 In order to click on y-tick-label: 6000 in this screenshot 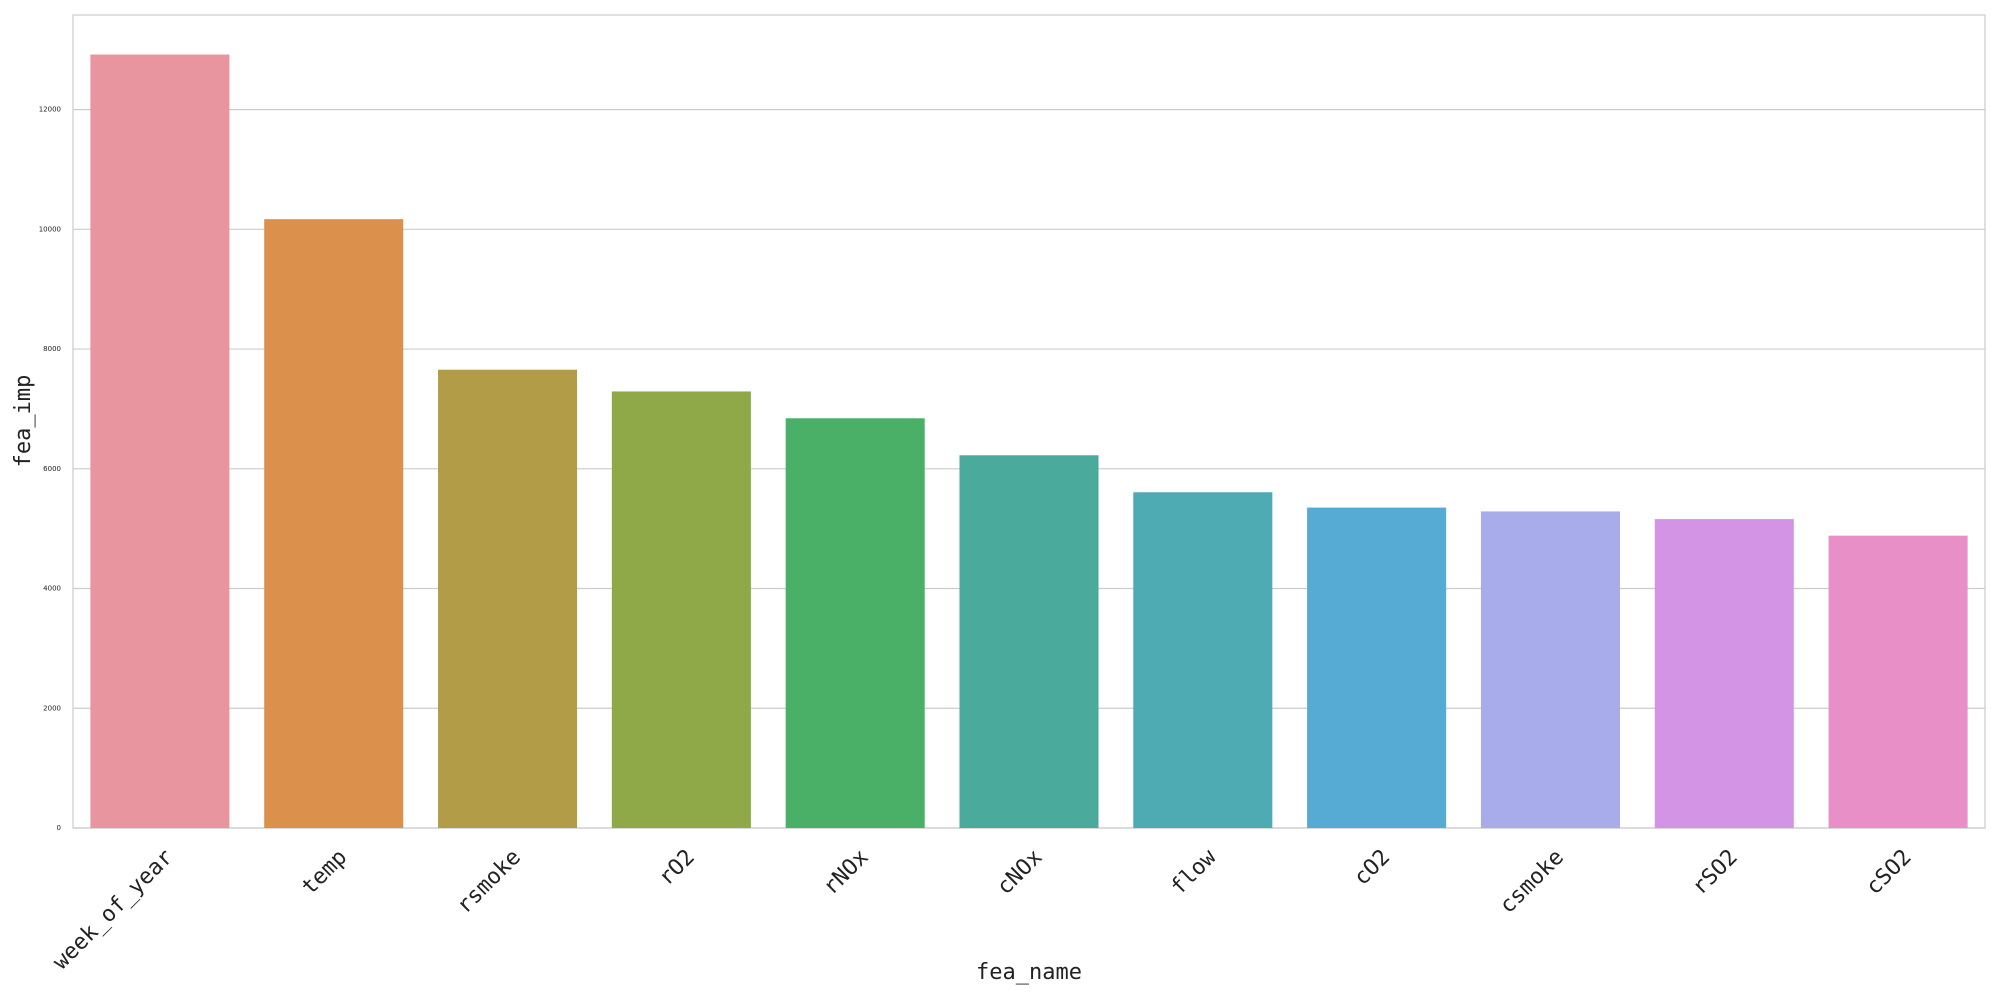, I will do `click(52, 469)`.